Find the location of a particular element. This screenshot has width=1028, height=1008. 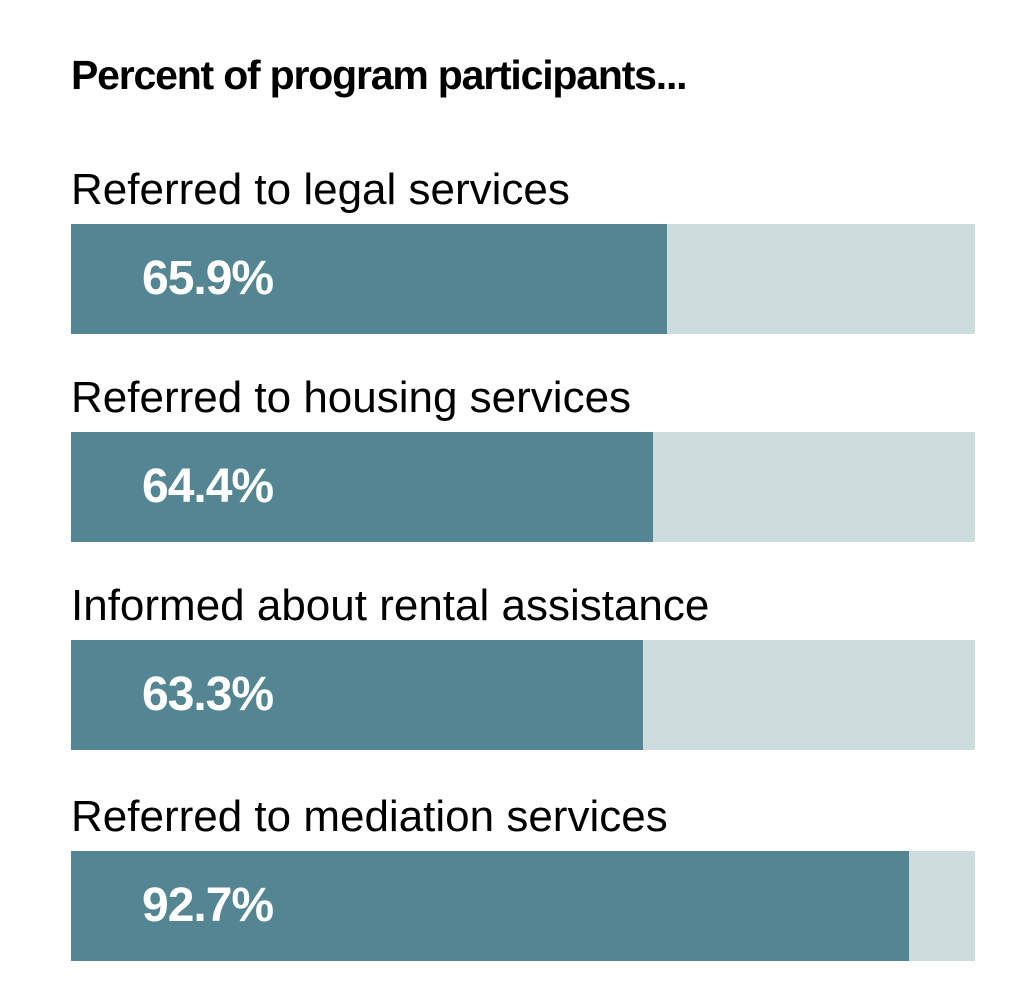

bar-track: 63.3% is located at coordinates (523, 695).